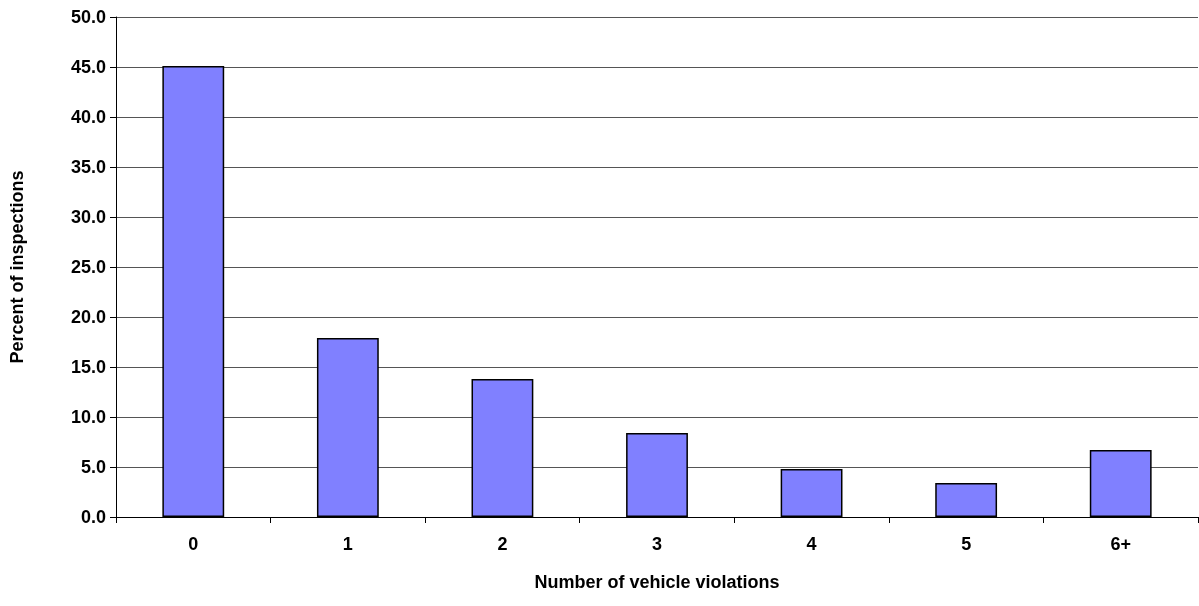 This screenshot has height=606, width=1199. What do you see at coordinates (1120, 544) in the screenshot?
I see `x-tick-label: 6+` at bounding box center [1120, 544].